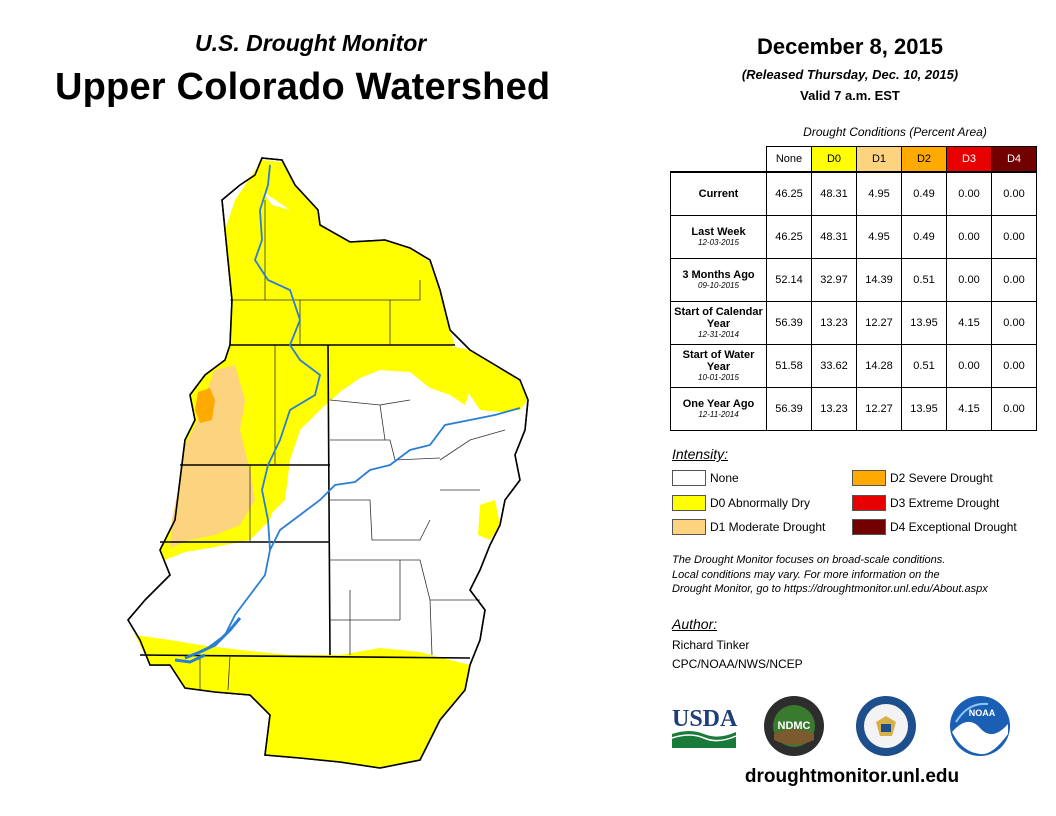 This screenshot has width=1056, height=816. What do you see at coordinates (700, 454) in the screenshot?
I see `intensity-title: Intensity:` at bounding box center [700, 454].